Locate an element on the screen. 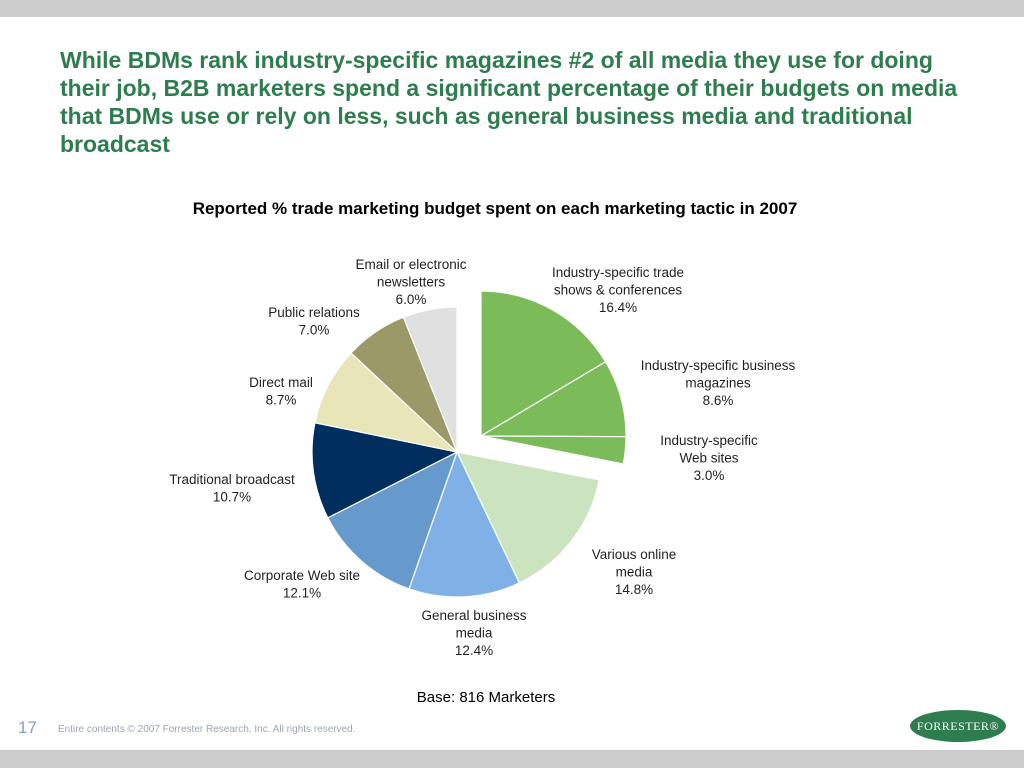 The image size is (1024, 768). slice-label-line: Web sites is located at coordinates (708, 458).